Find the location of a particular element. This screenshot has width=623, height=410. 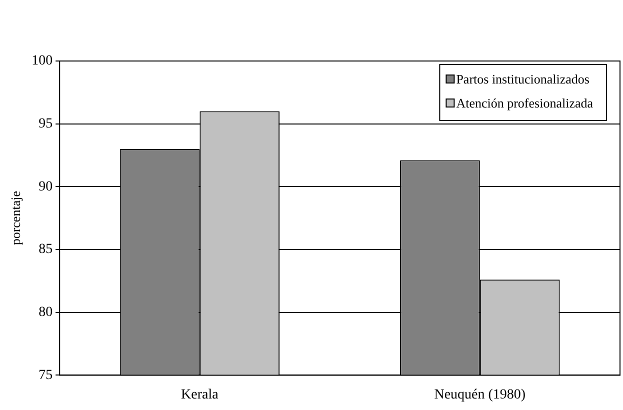

y-tick-label: 85 is located at coordinates (45, 250).